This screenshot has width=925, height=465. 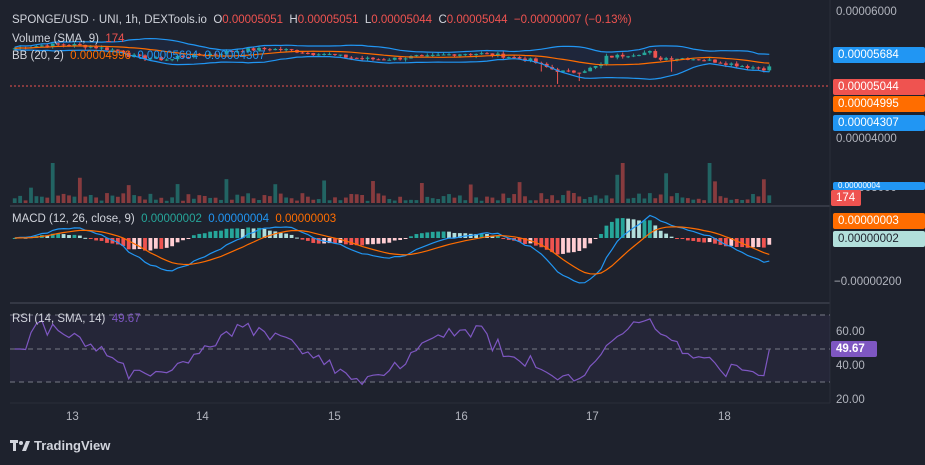 I want to click on macd-signal-line, so click(x=392, y=250).